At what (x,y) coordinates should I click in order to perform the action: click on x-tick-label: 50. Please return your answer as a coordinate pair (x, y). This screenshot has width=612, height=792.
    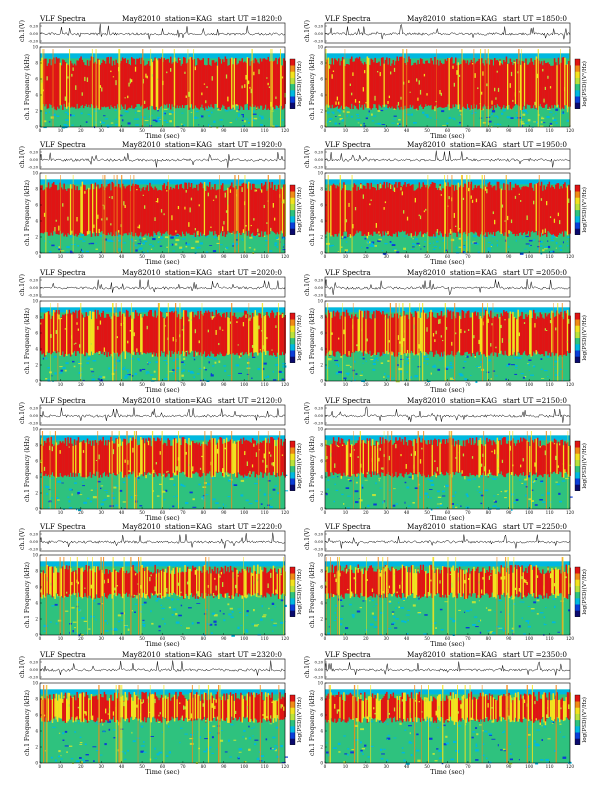
    Looking at the image, I should click on (142, 130).